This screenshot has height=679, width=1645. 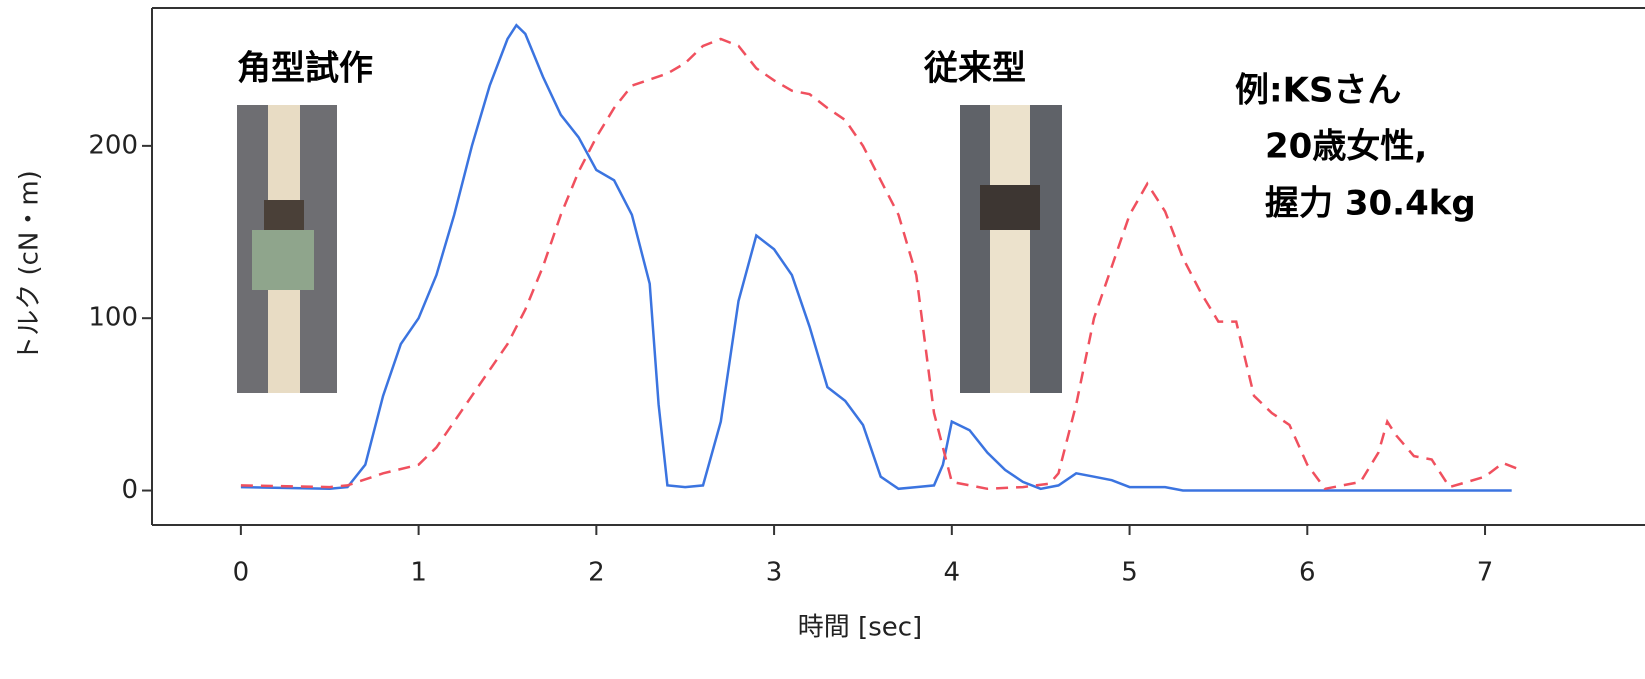 I want to click on x-tick-label: 0, so click(x=241, y=573).